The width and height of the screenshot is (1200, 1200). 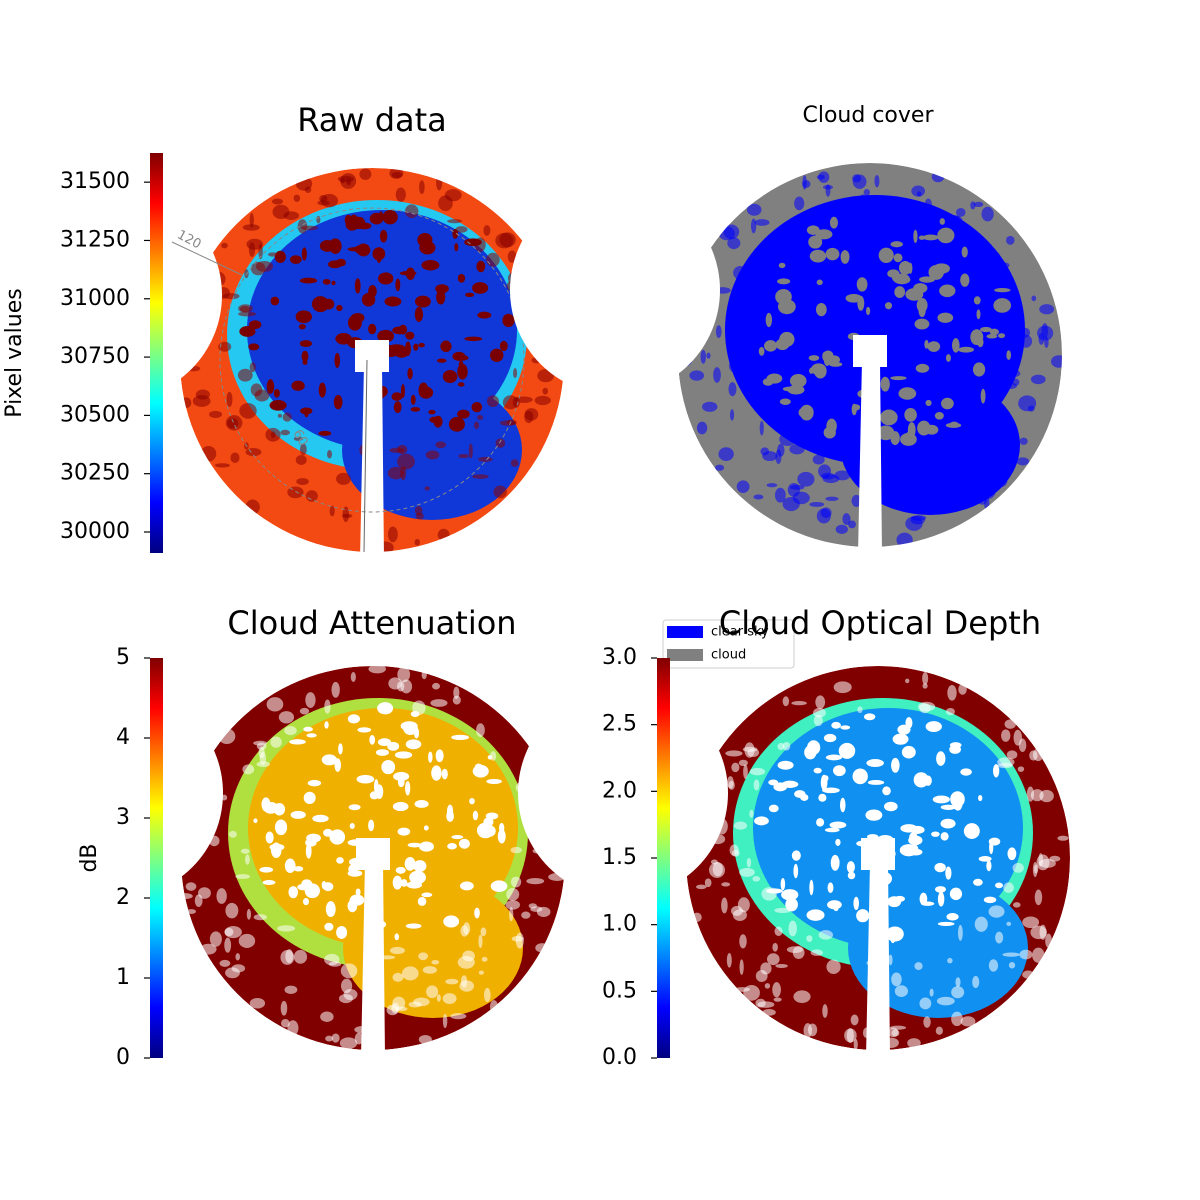 What do you see at coordinates (870, 457) in the screenshot?
I see `mast-shadow` at bounding box center [870, 457].